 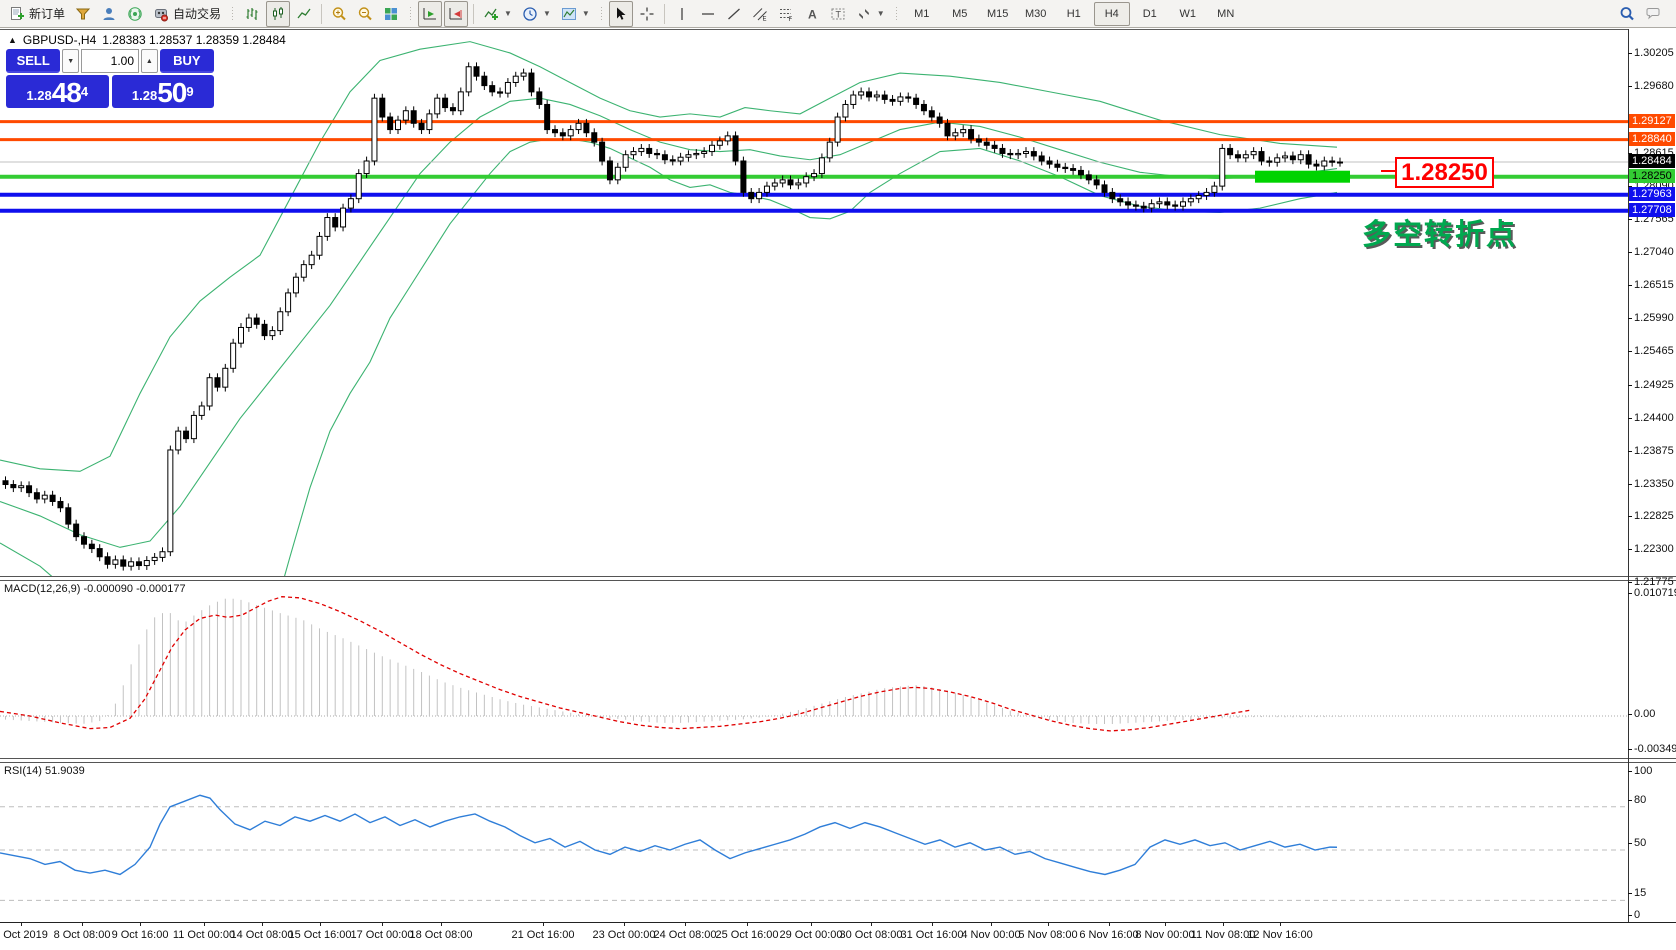 I want to click on vertical-line-button, so click(x=682, y=14).